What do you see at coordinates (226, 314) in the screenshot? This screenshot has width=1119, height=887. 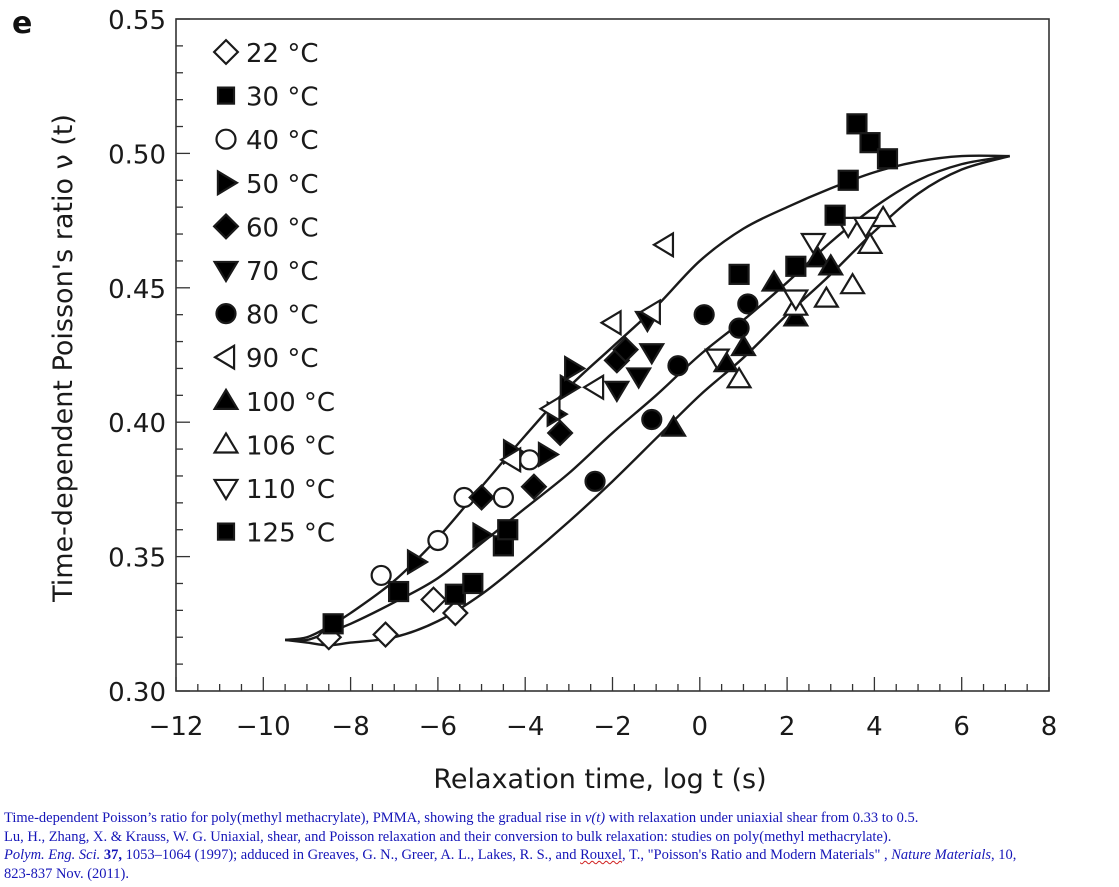 I see `legend-marker-circle-filled-icon` at bounding box center [226, 314].